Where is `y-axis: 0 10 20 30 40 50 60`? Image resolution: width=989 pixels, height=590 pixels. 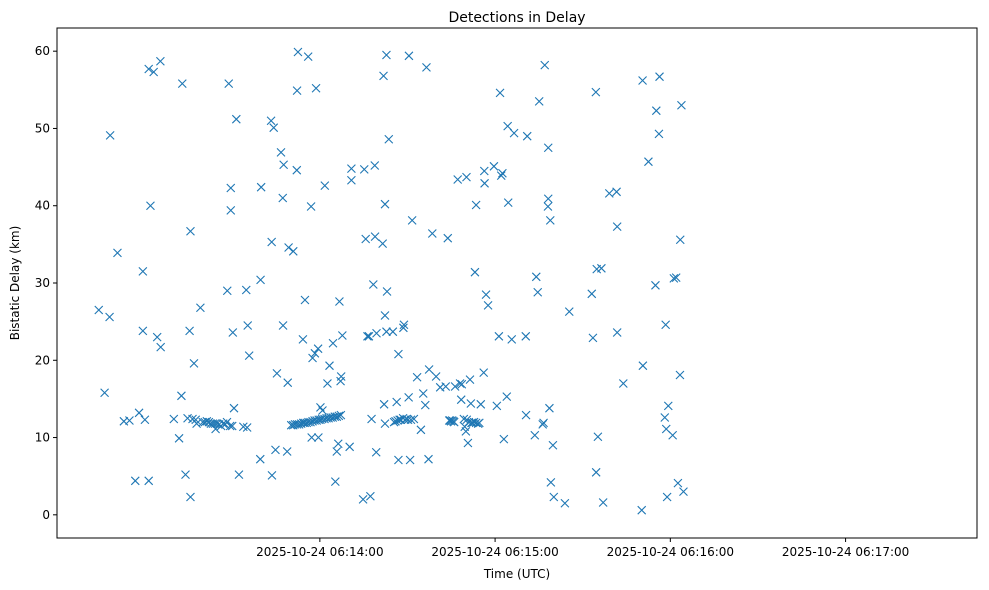
y-axis: 0 10 20 30 40 50 60 is located at coordinates (46, 283).